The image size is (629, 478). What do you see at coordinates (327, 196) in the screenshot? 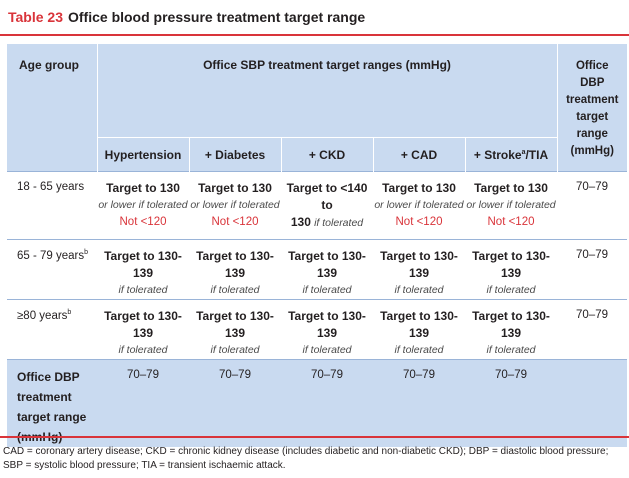
I see `target-main: Target to <140 to` at bounding box center [327, 196].